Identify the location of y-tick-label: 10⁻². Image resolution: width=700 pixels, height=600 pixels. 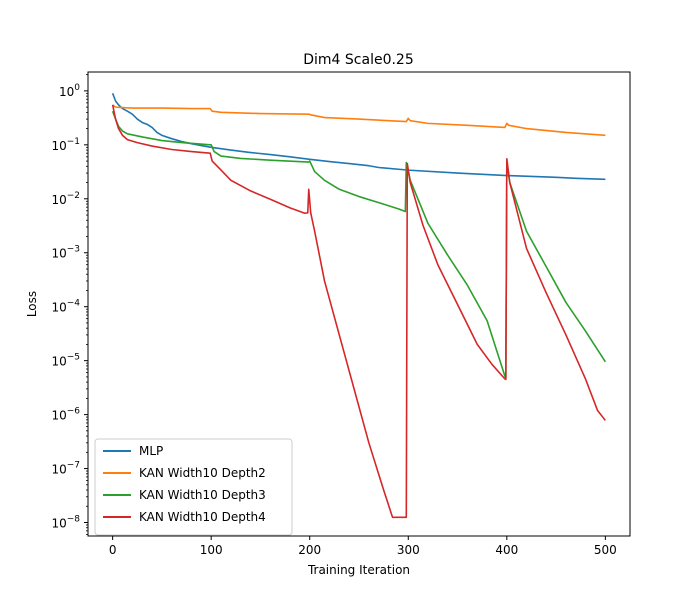
(65, 199).